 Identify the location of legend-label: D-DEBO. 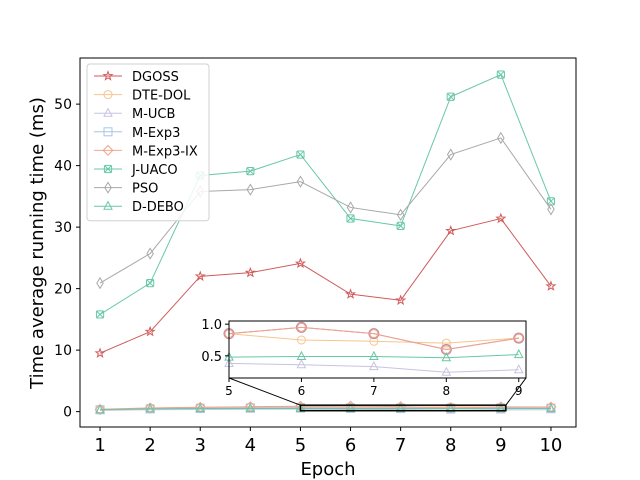
(158, 207).